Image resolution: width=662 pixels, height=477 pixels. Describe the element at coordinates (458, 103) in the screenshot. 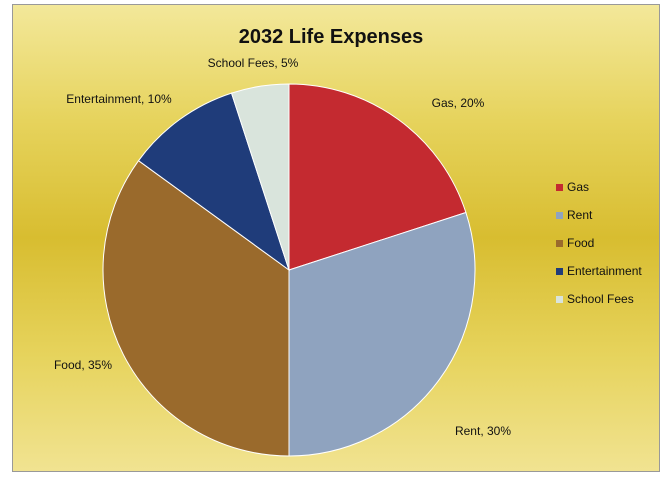

I see `data-label: Gas, 20%` at that location.